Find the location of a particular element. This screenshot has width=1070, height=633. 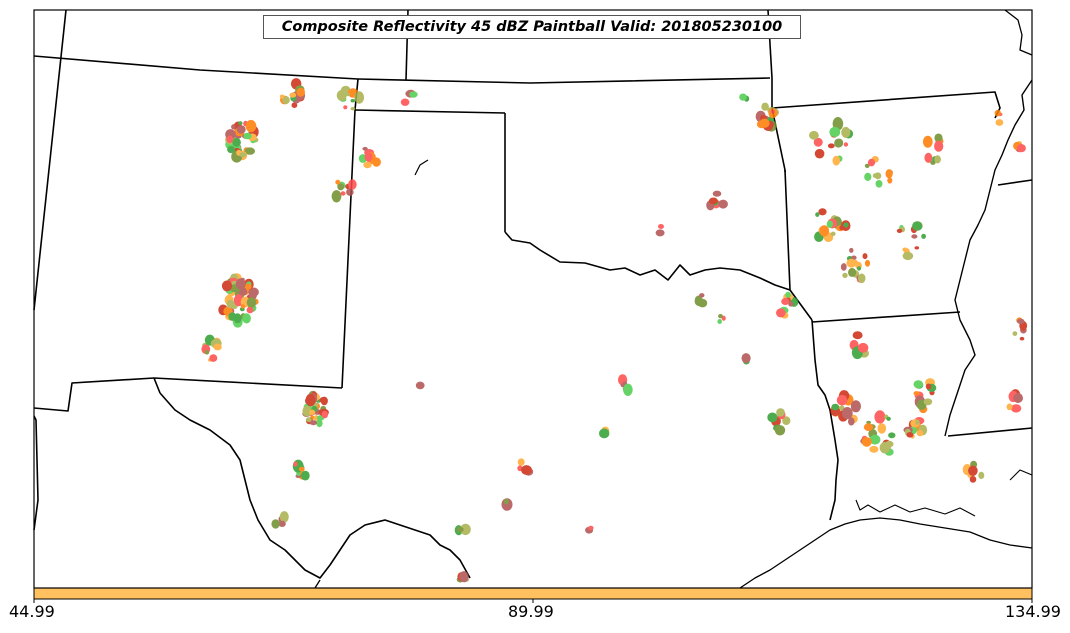

river-north is located at coordinates (1018, 32).